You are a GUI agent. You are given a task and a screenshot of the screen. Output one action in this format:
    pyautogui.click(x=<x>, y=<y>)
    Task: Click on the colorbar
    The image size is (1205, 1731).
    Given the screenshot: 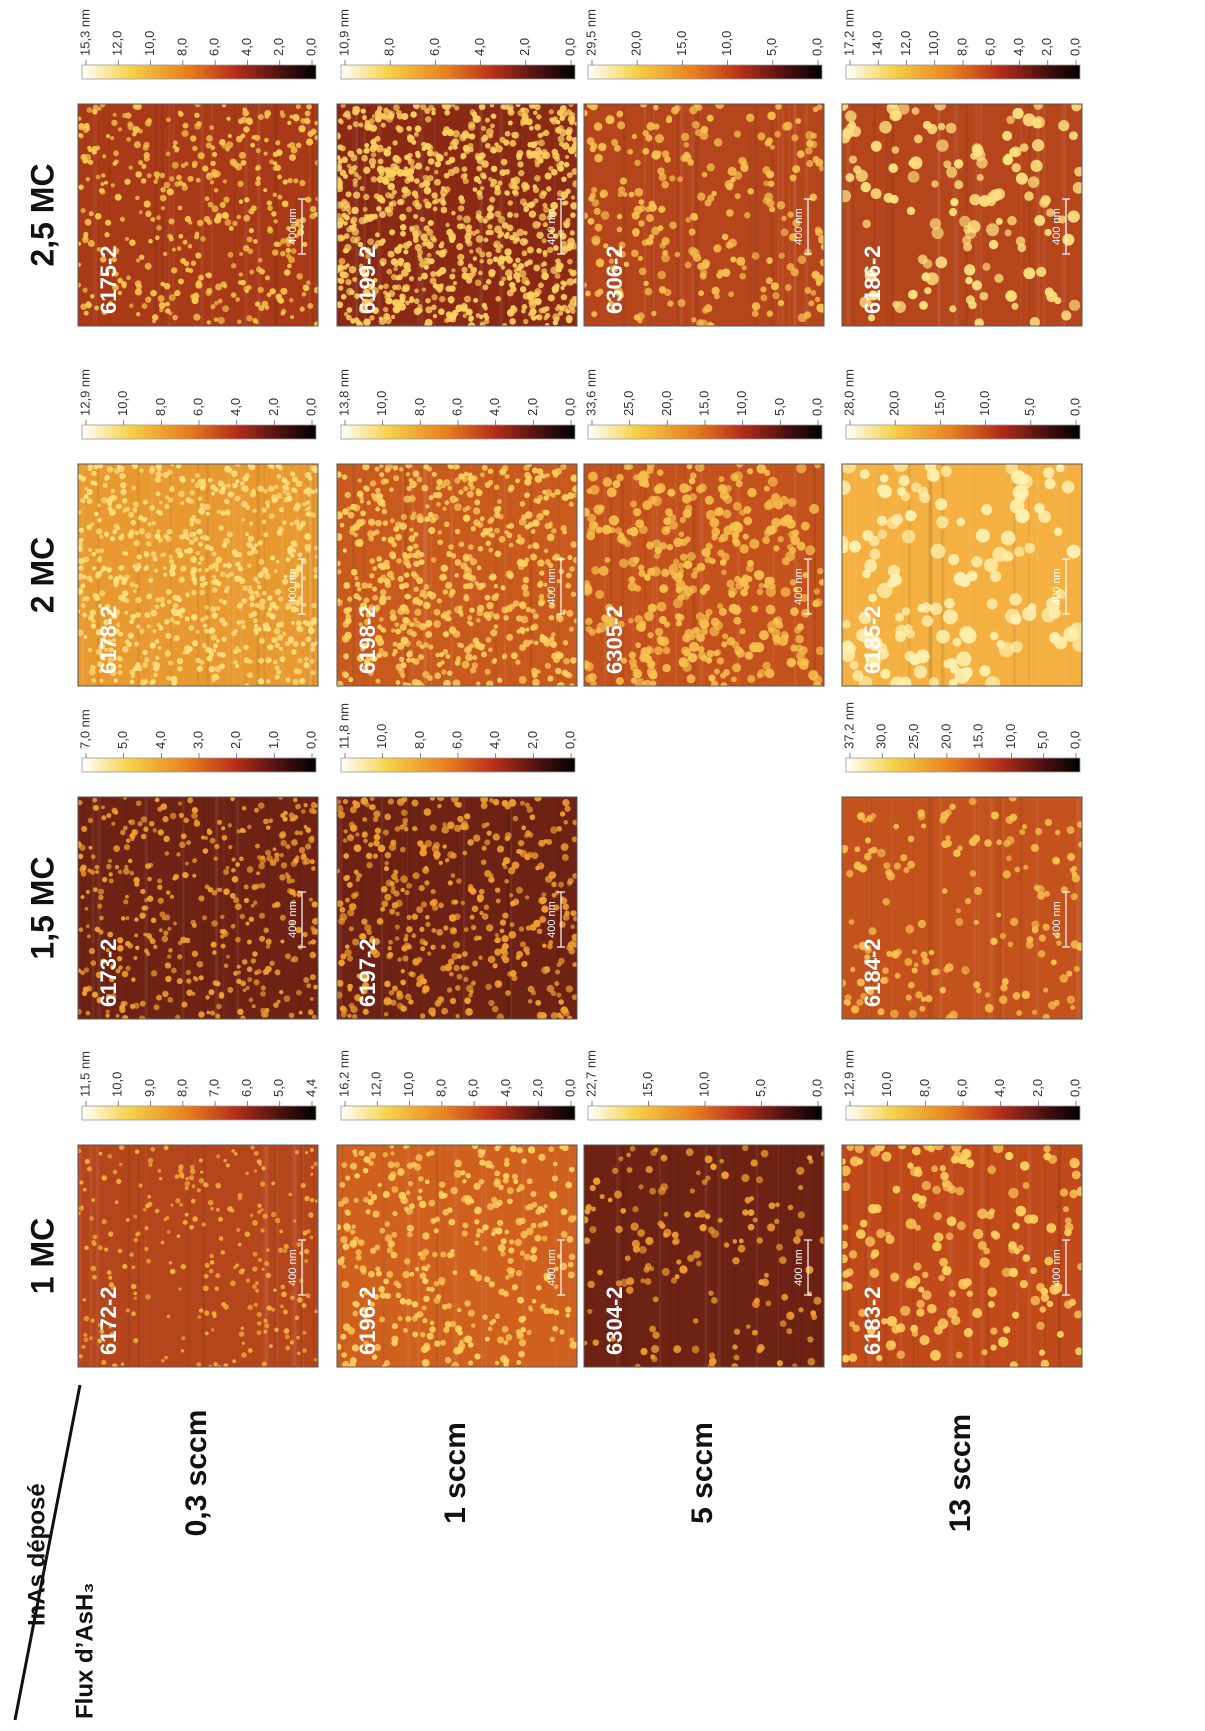 What is the action you would take?
    pyautogui.click(x=199, y=765)
    